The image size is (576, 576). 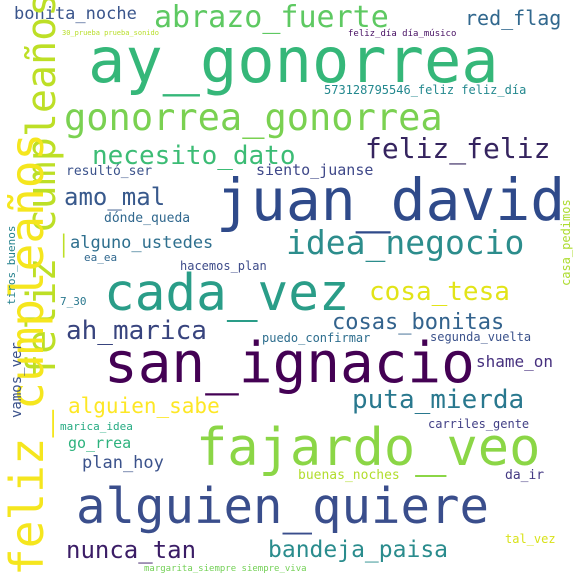 What do you see at coordinates (75, 14) in the screenshot?
I see `word-bonita-noche: bonita_noche` at bounding box center [75, 14].